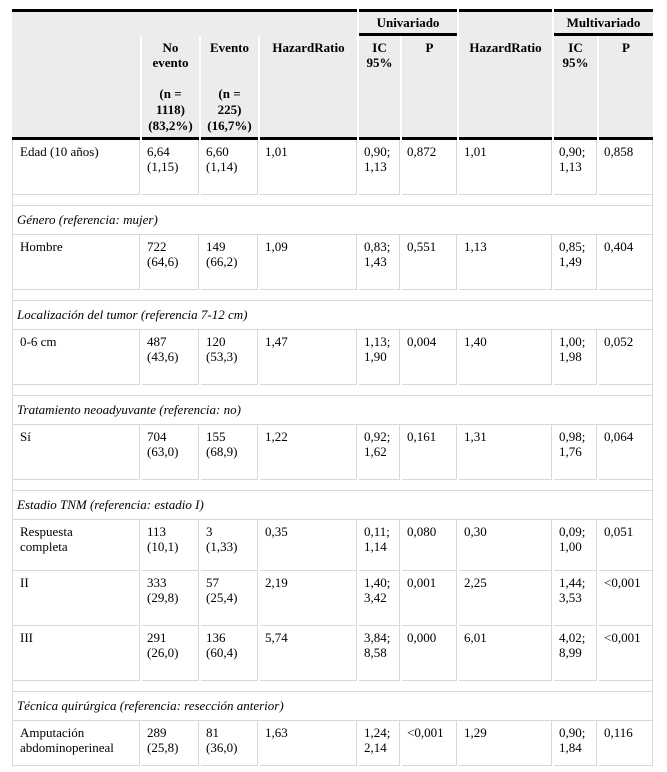 Image resolution: width=667 pixels, height=772 pixels. What do you see at coordinates (379, 167) in the screenshot?
I see `cell-ic-uni: 0,90; 1,13` at bounding box center [379, 167].